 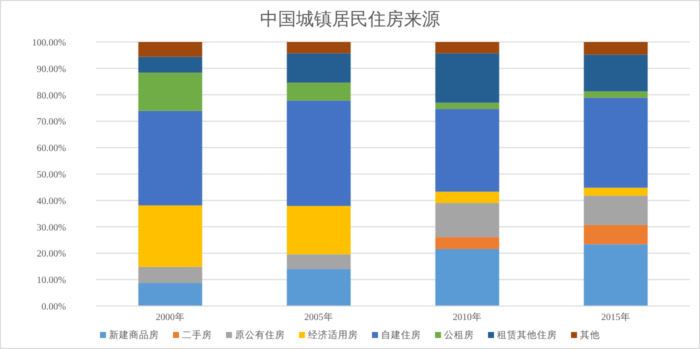 What do you see at coordinates (51, 228) in the screenshot?
I see `y-tick-label: 30.00%` at bounding box center [51, 228].